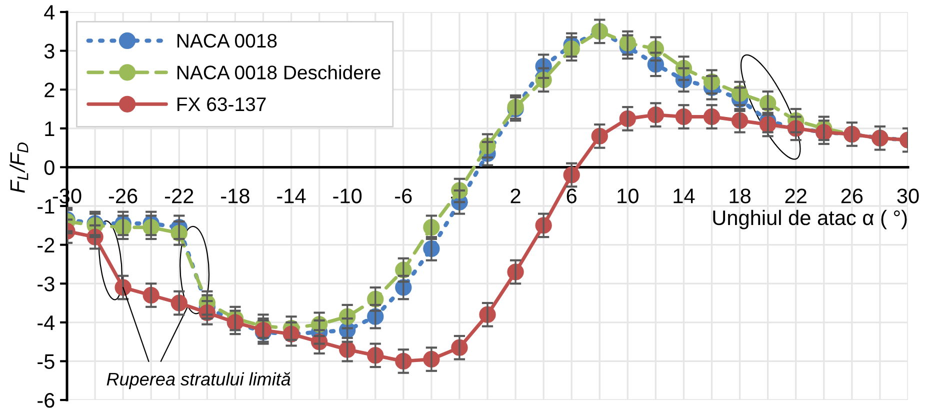 This screenshot has width=929, height=412. Describe the element at coordinates (49, 12) in the screenshot. I see `y-tick-label: 4` at that location.